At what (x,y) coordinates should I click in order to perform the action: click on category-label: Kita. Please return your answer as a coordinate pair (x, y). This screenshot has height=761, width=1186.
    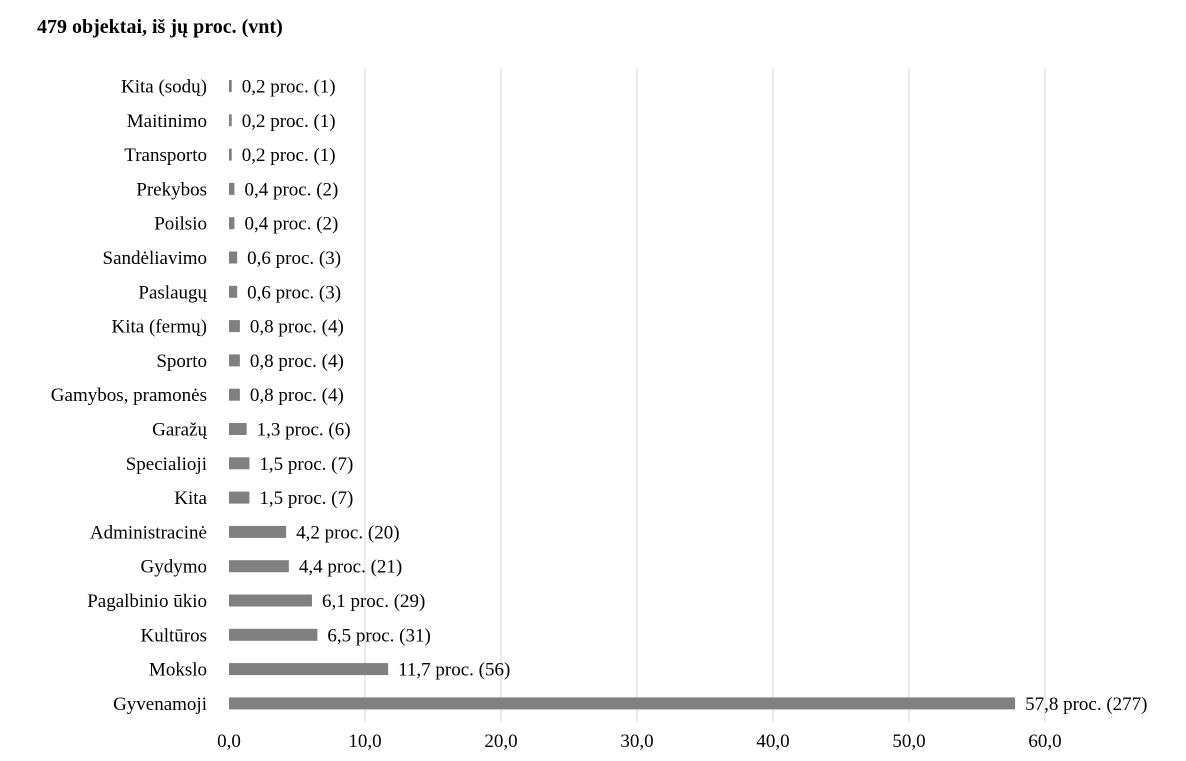
    Looking at the image, I should click on (190, 498).